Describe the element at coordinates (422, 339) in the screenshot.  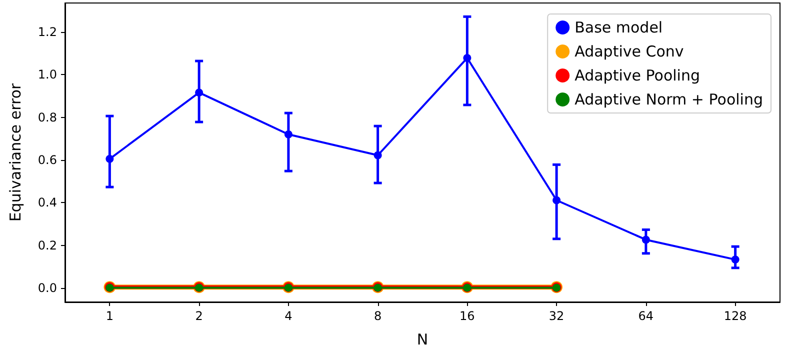
I see `x-axis-title: N` at that location.